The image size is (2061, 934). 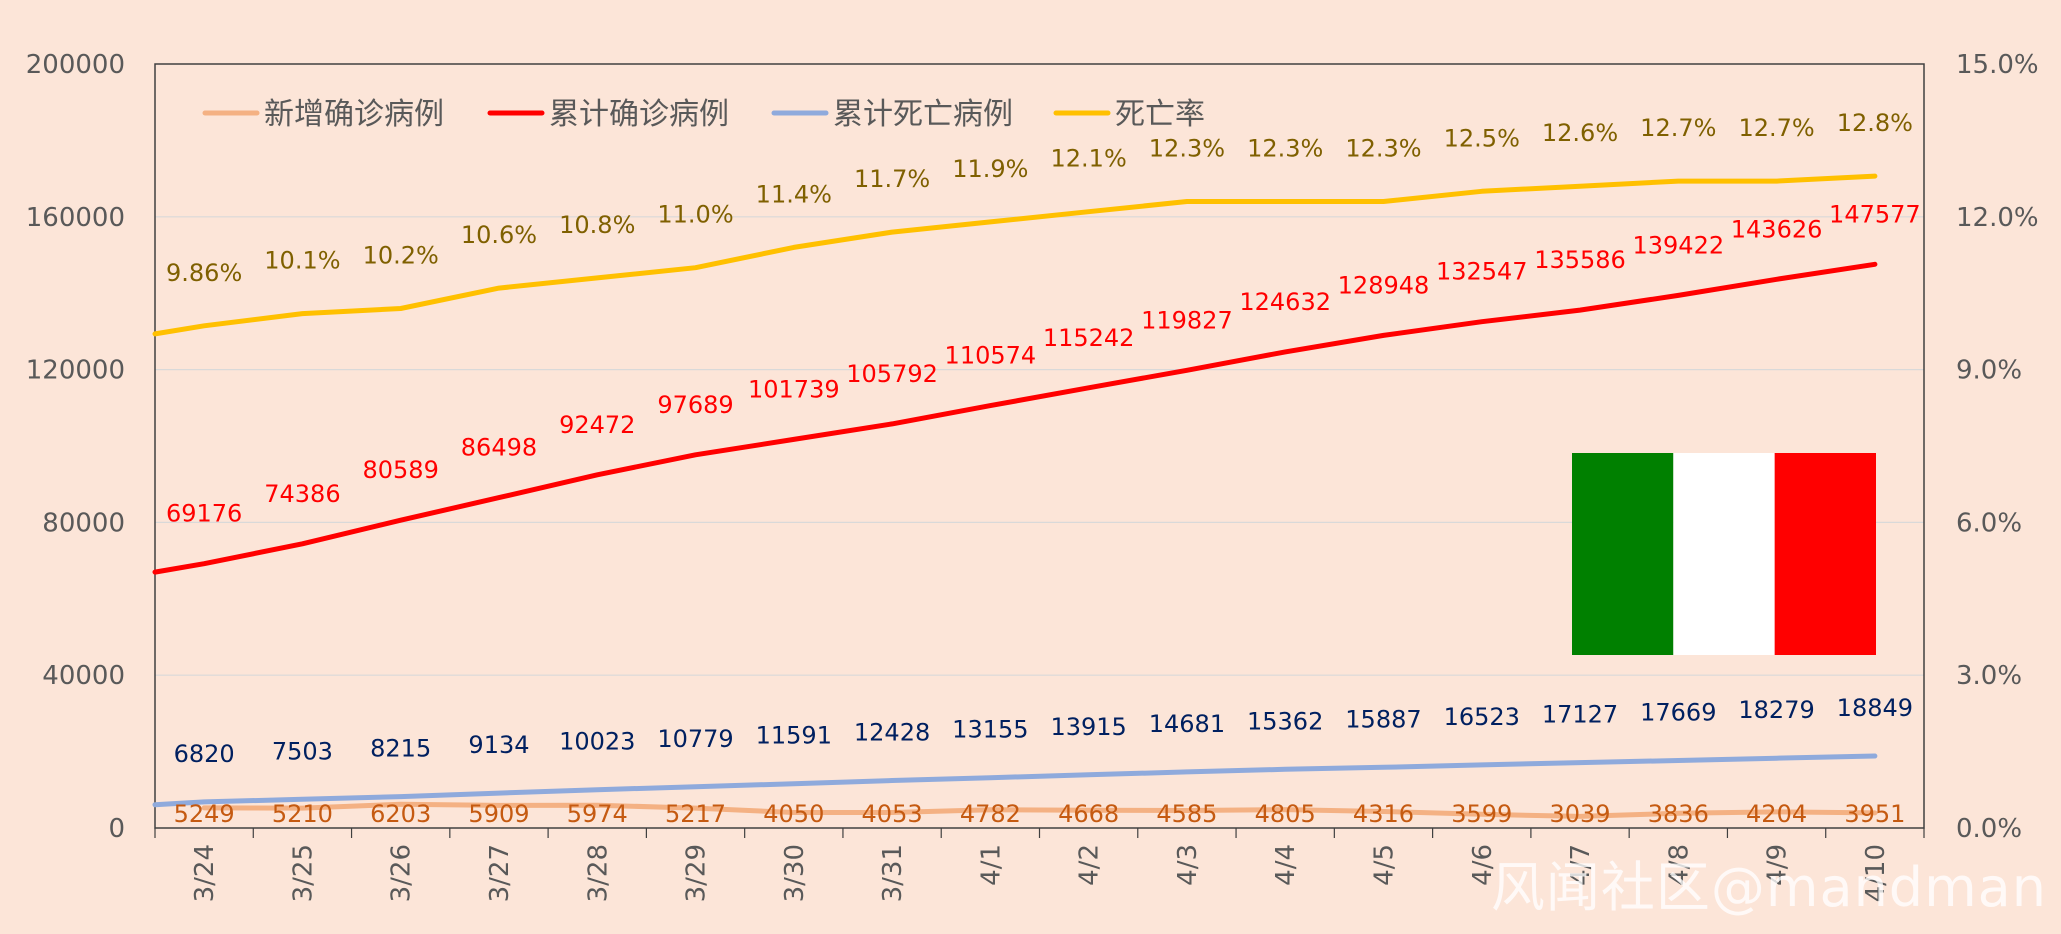 What do you see at coordinates (1776, 814) in the screenshot?
I see `data-label: 4204` at bounding box center [1776, 814].